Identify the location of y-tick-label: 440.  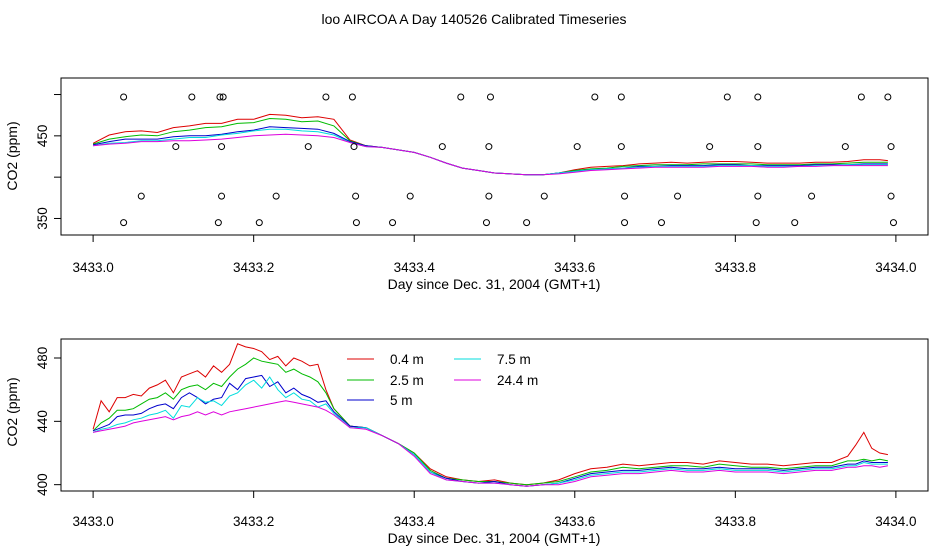
(42, 421).